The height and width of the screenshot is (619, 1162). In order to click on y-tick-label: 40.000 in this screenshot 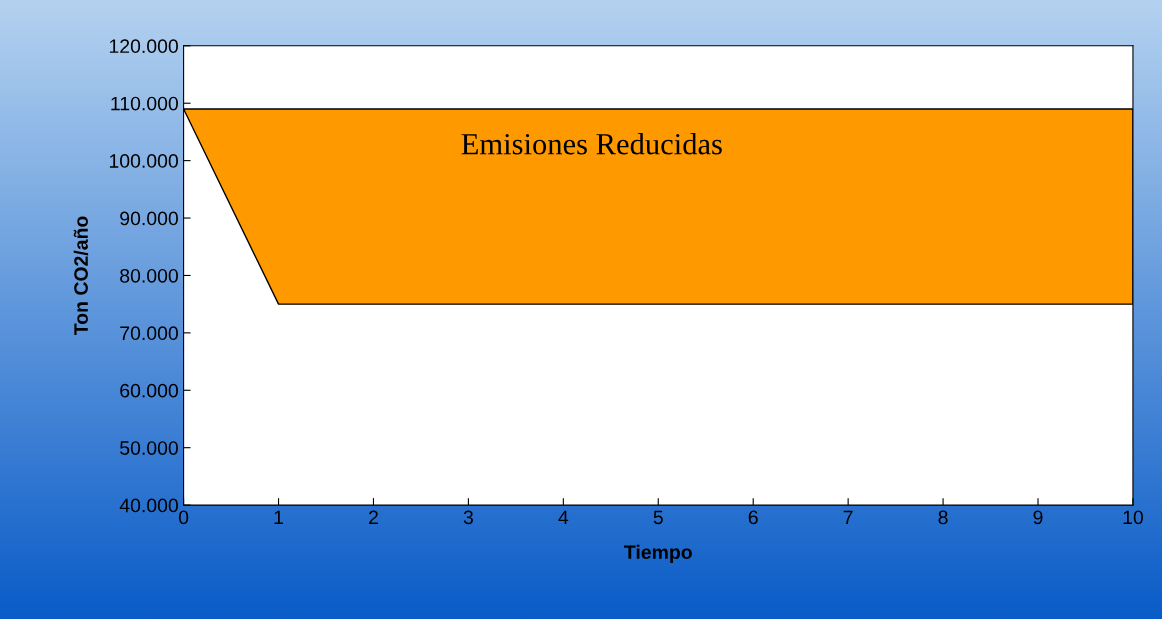, I will do `click(148, 505)`.